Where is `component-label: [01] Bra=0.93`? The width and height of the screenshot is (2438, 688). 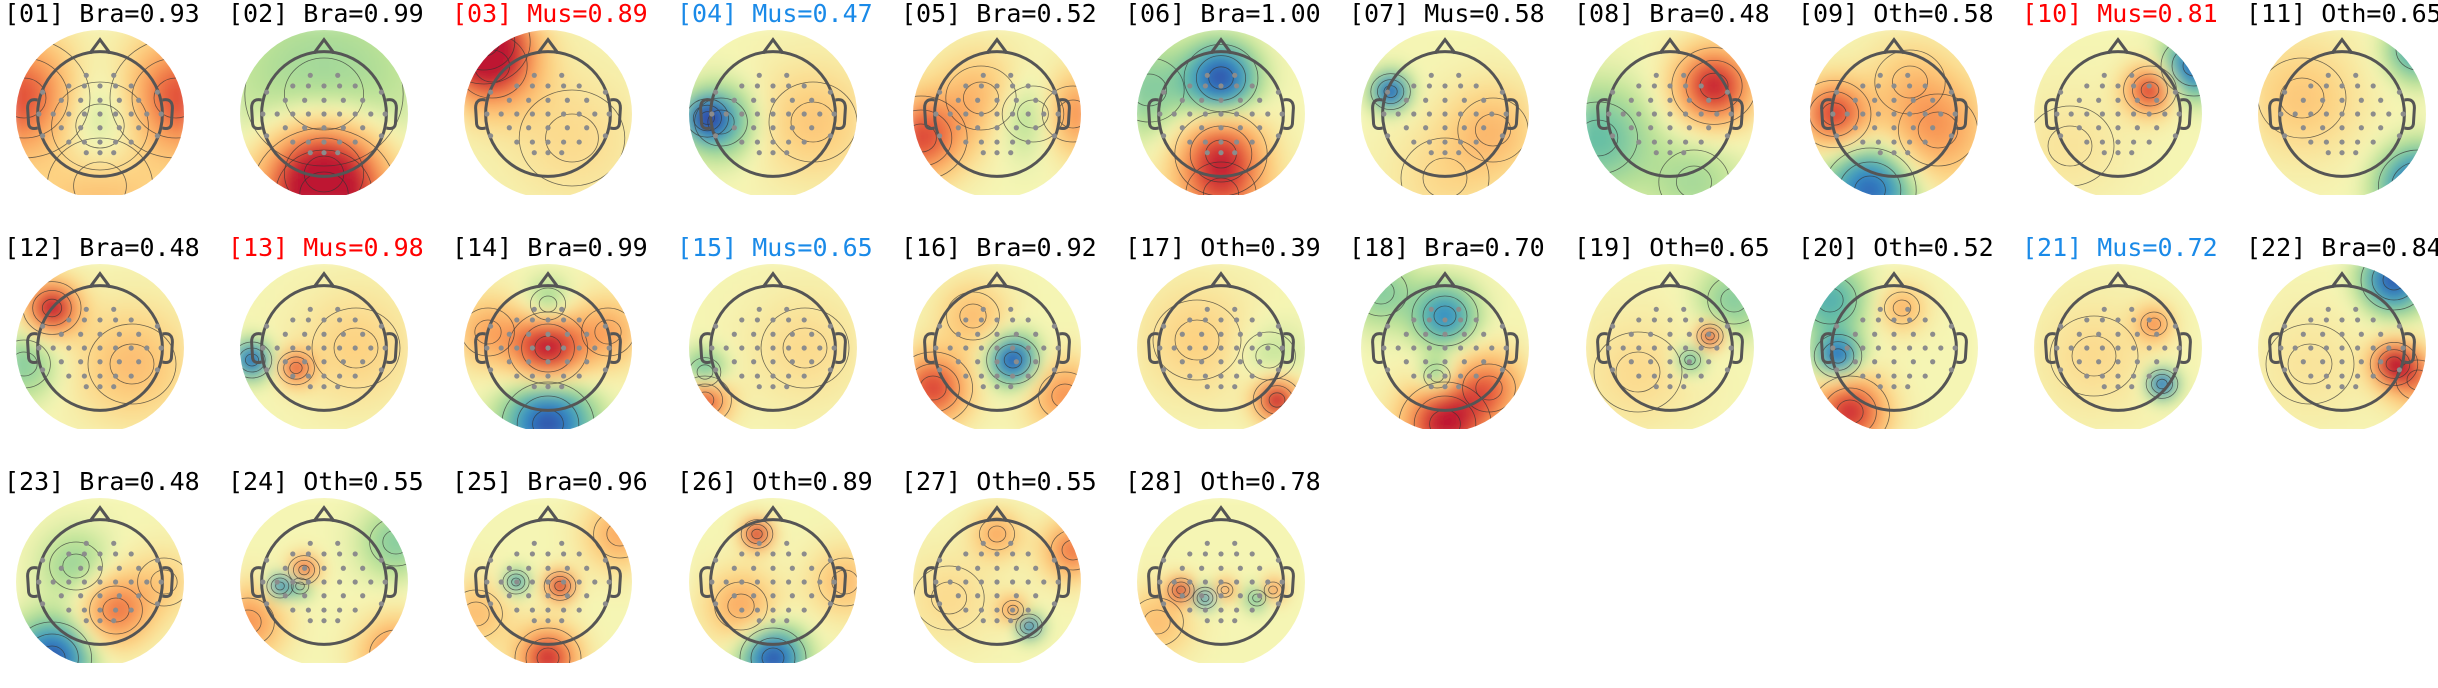 component-label: [01] Bra=0.93 is located at coordinates (102, 14).